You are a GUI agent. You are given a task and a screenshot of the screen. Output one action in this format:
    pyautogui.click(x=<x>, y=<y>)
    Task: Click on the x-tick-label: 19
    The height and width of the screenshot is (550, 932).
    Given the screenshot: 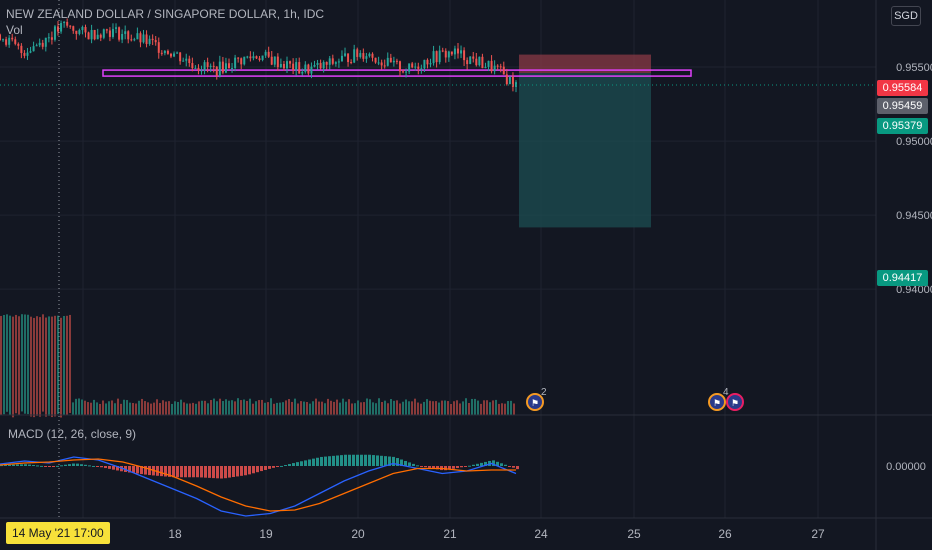 What is the action you would take?
    pyautogui.click(x=266, y=534)
    